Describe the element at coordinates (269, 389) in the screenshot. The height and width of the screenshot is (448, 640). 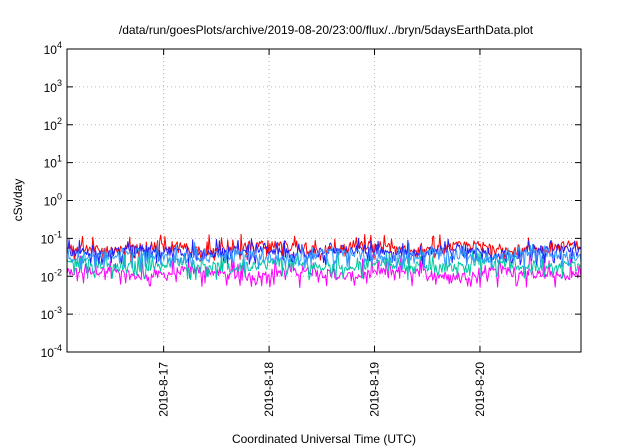
I see `x-tick-label: 2019-8-18` at that location.